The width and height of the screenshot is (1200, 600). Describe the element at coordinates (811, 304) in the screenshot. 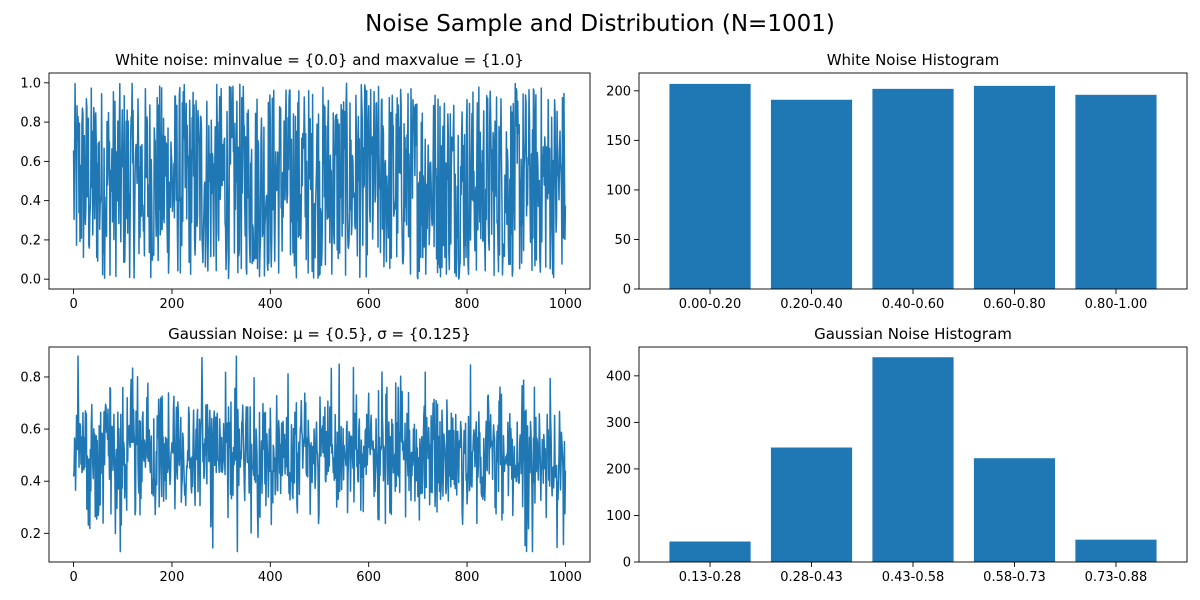

I see `x-tick-label: 0.20-0.40` at that location.